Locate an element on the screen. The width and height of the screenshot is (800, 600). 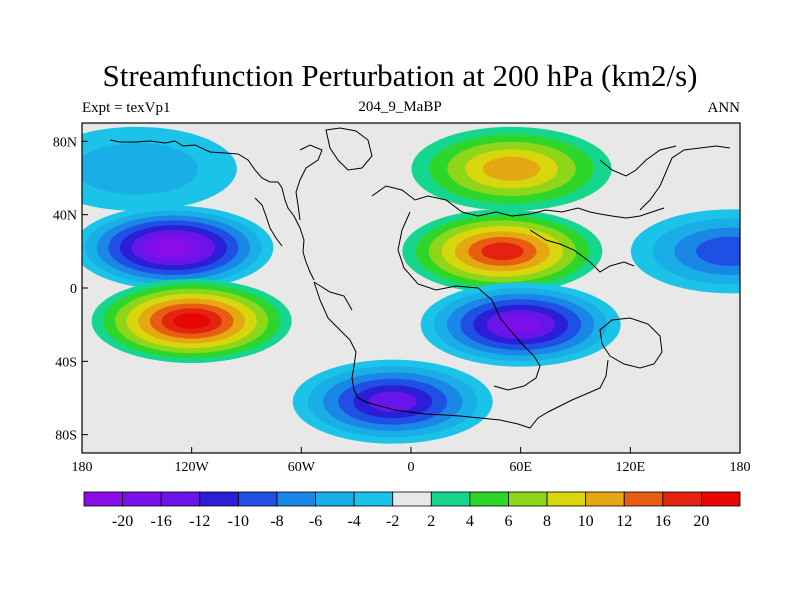
colorbar-label: -16 is located at coordinates (161, 521).